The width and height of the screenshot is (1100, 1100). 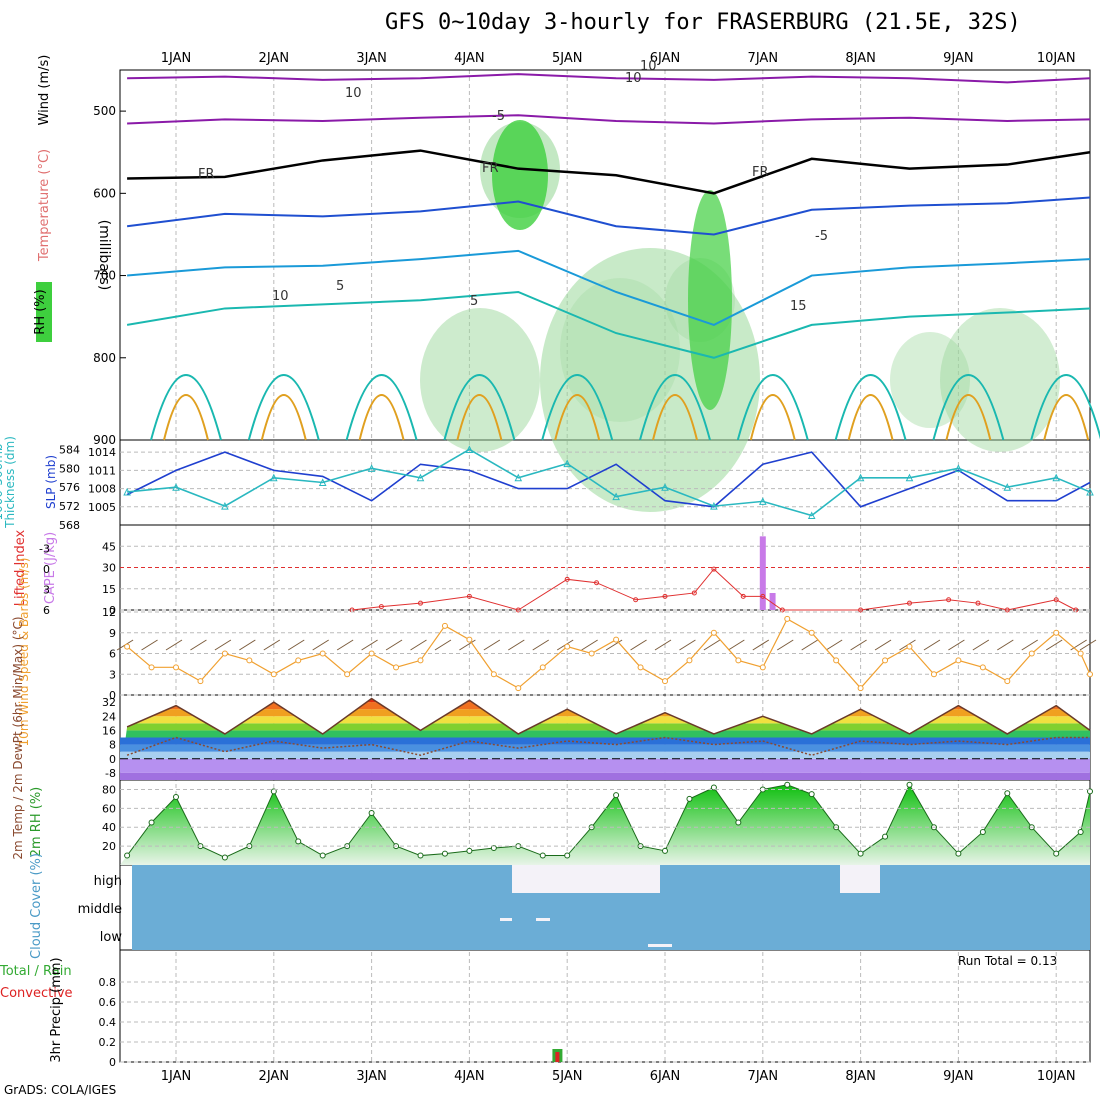 What do you see at coordinates (557, 1057) in the screenshot?
I see `precip-convective-bar` at bounding box center [557, 1057].